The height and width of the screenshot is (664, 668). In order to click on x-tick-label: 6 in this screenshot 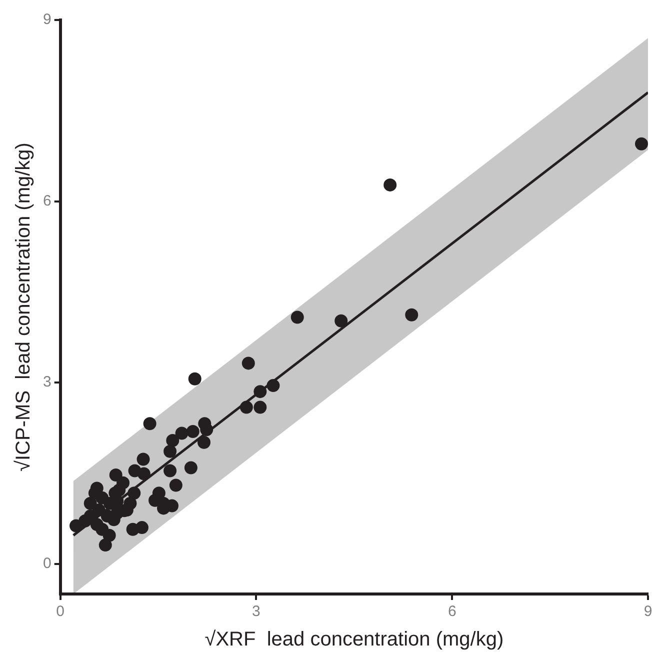, I will do `click(452, 611)`.